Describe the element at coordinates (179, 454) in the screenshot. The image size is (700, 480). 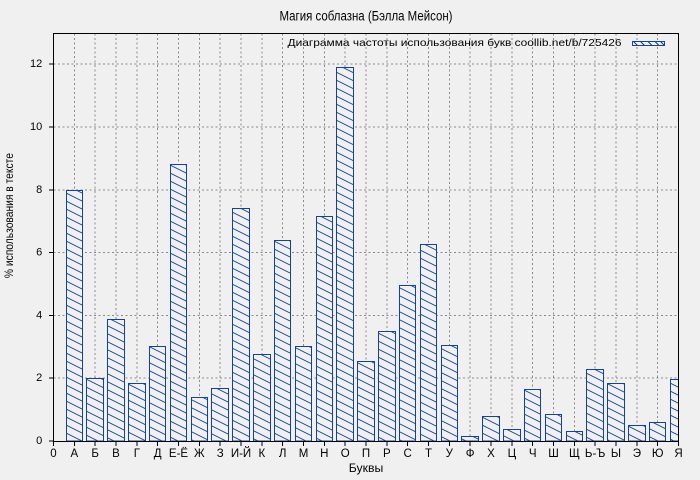
I see `svg-text: Е-Ё` at that location.